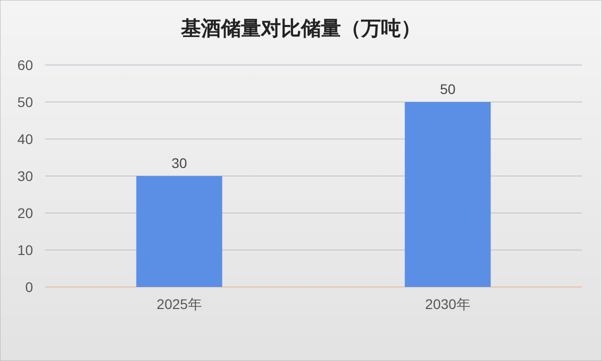 The image size is (602, 361). Describe the element at coordinates (29, 287) in the screenshot. I see `y-tick-label: 0` at that location.